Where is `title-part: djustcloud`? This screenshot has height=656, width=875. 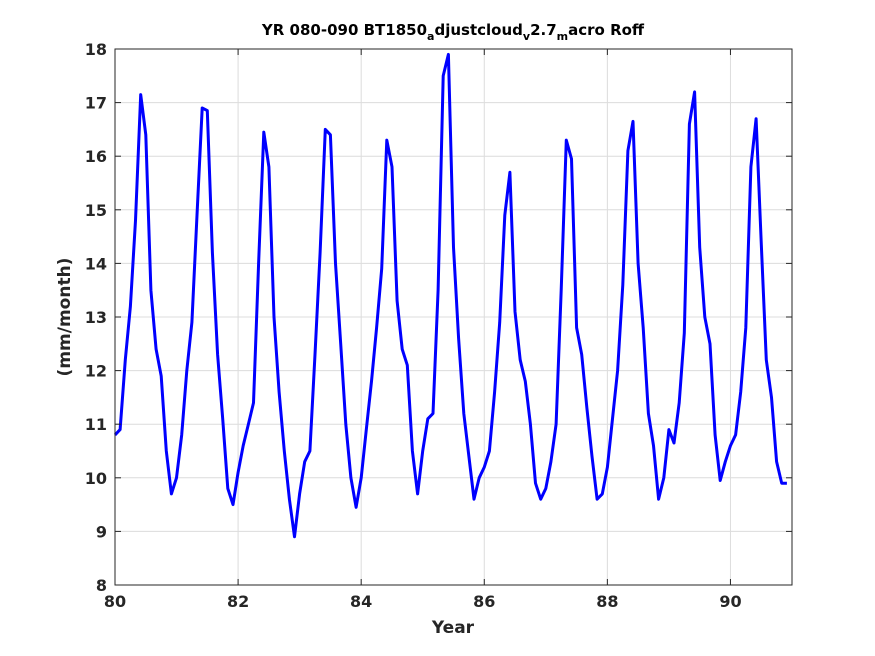
title-part: djustcloud is located at coordinates (478, 30).